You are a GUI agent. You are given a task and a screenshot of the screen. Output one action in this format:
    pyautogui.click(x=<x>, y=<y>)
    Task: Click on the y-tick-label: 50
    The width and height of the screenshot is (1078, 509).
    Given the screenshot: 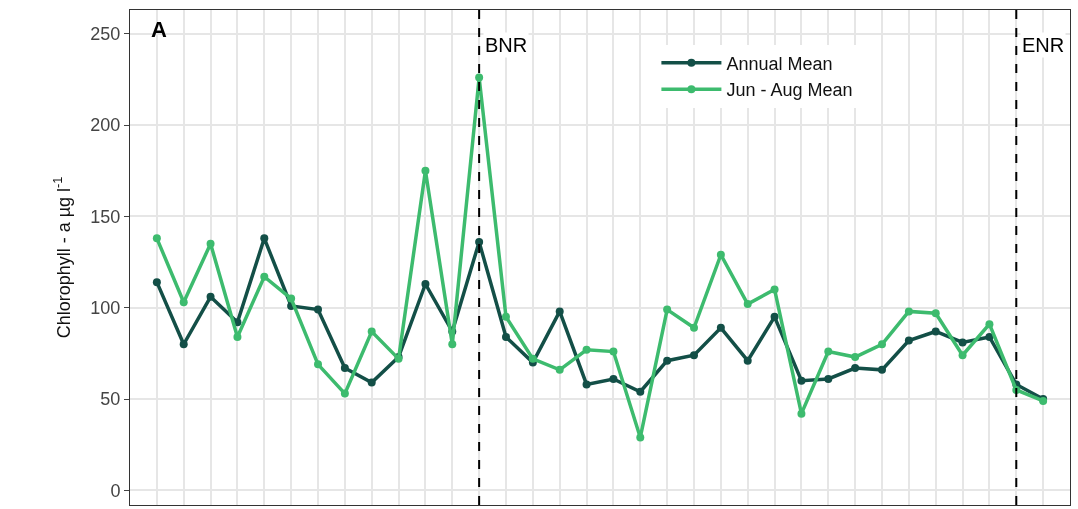 What is the action you would take?
    pyautogui.click(x=110, y=399)
    